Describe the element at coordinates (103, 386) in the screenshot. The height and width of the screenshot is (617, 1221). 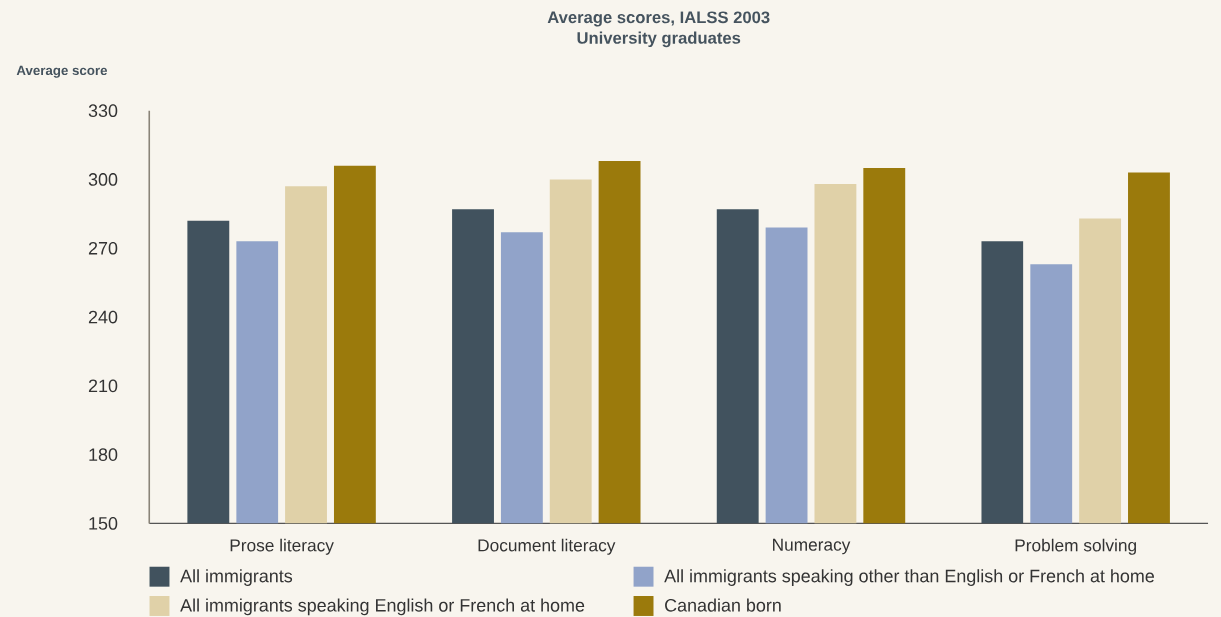
I see `y-tick-label: 210` at that location.